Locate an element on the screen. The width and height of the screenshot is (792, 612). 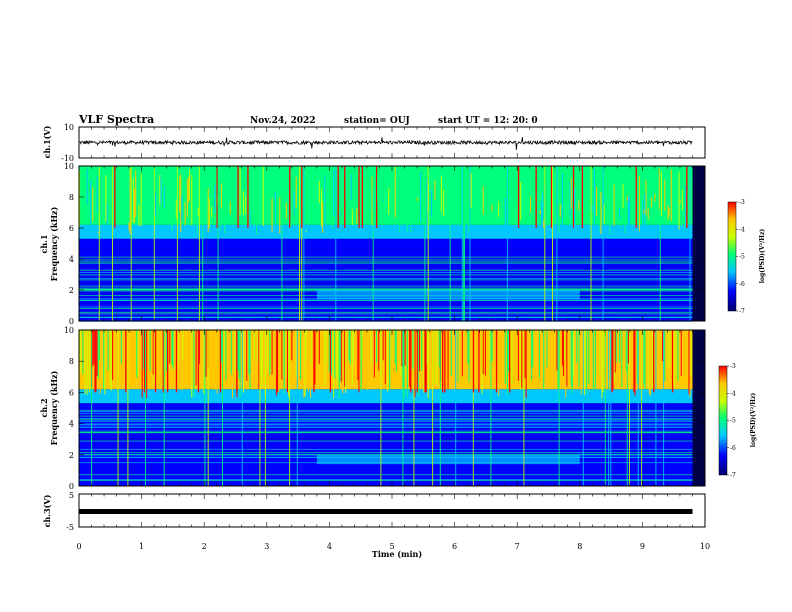
hiss-band is located at coordinates (448, 295).